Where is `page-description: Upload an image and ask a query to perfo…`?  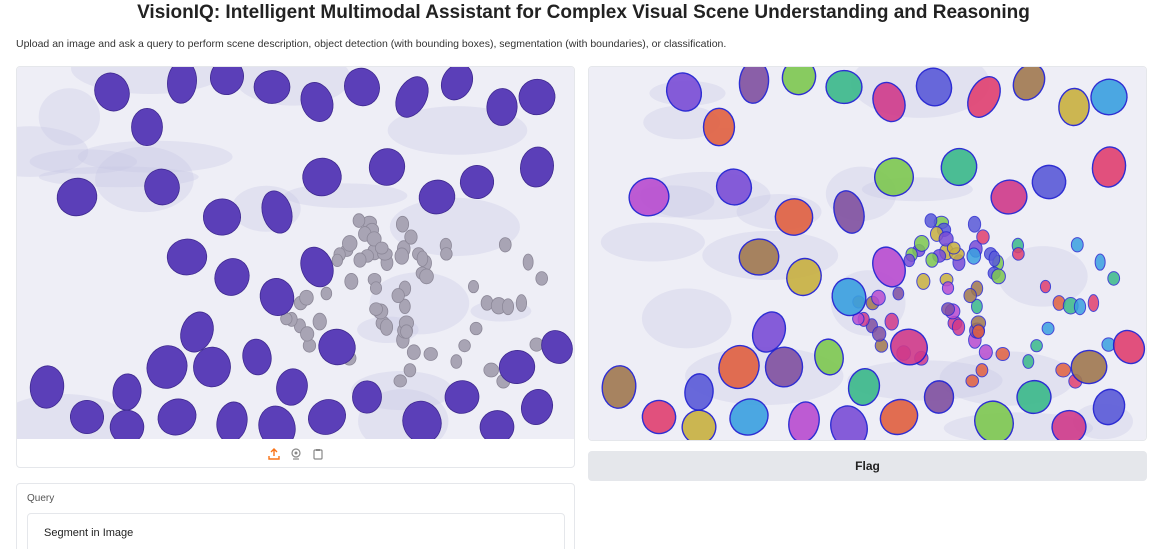 page-description: Upload an image and ask a query to perfo… is located at coordinates (371, 44).